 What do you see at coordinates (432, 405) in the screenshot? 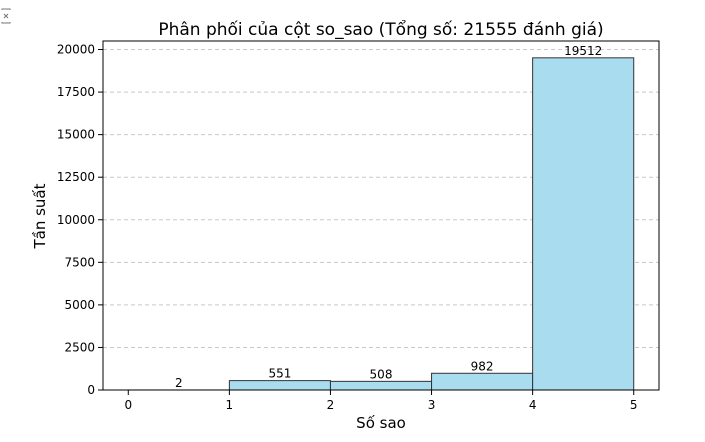
I see `x-tick-label: 3` at bounding box center [432, 405].